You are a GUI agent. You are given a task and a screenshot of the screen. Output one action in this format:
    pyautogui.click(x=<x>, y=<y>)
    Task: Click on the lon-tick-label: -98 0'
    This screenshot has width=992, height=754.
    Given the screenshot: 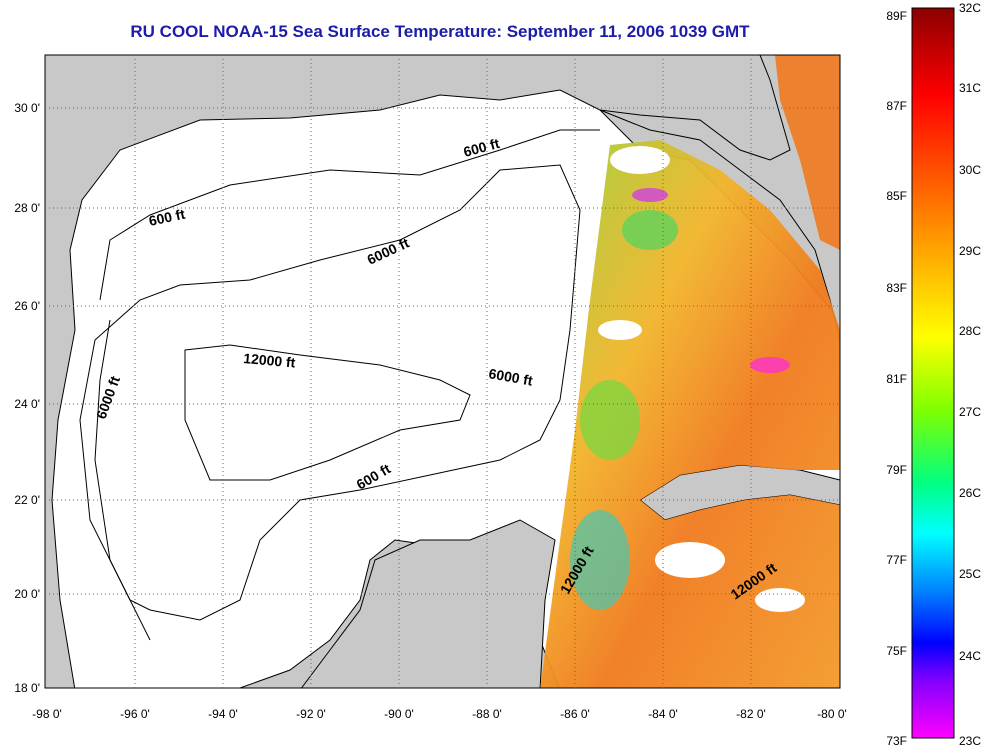 What is the action you would take?
    pyautogui.click(x=47, y=714)
    